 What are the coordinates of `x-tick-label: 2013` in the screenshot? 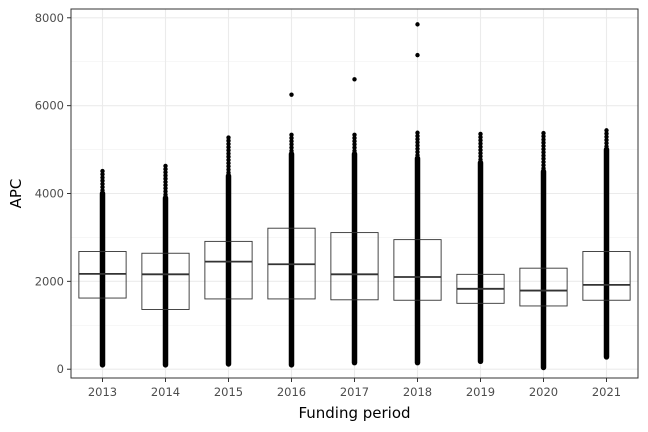 It's located at (102, 392).